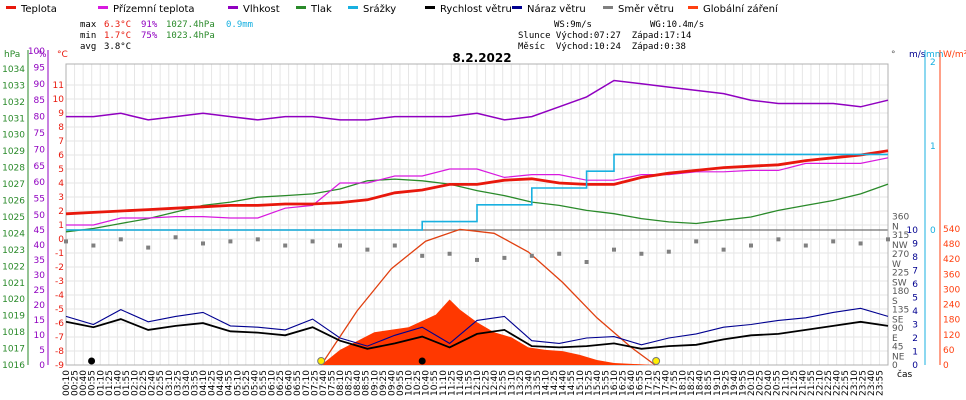 This screenshot has width=966, height=400. What do you see at coordinates (341, 383) in the screenshot?
I see `time-tick-label: 08:10` at bounding box center [341, 383].